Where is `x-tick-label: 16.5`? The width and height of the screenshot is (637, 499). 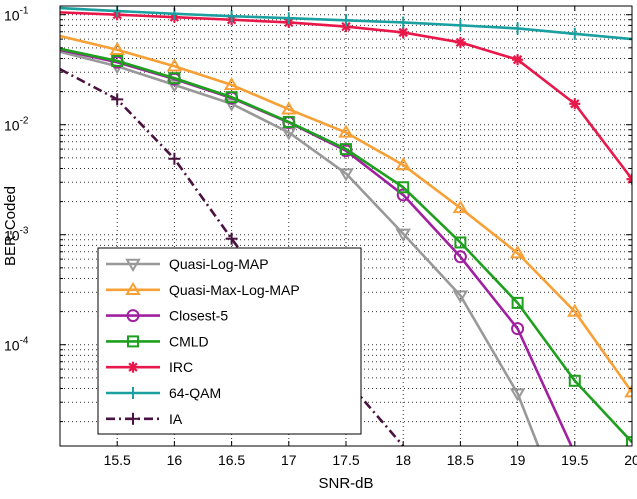
x-tick-label: 16.5 is located at coordinates (231, 460).